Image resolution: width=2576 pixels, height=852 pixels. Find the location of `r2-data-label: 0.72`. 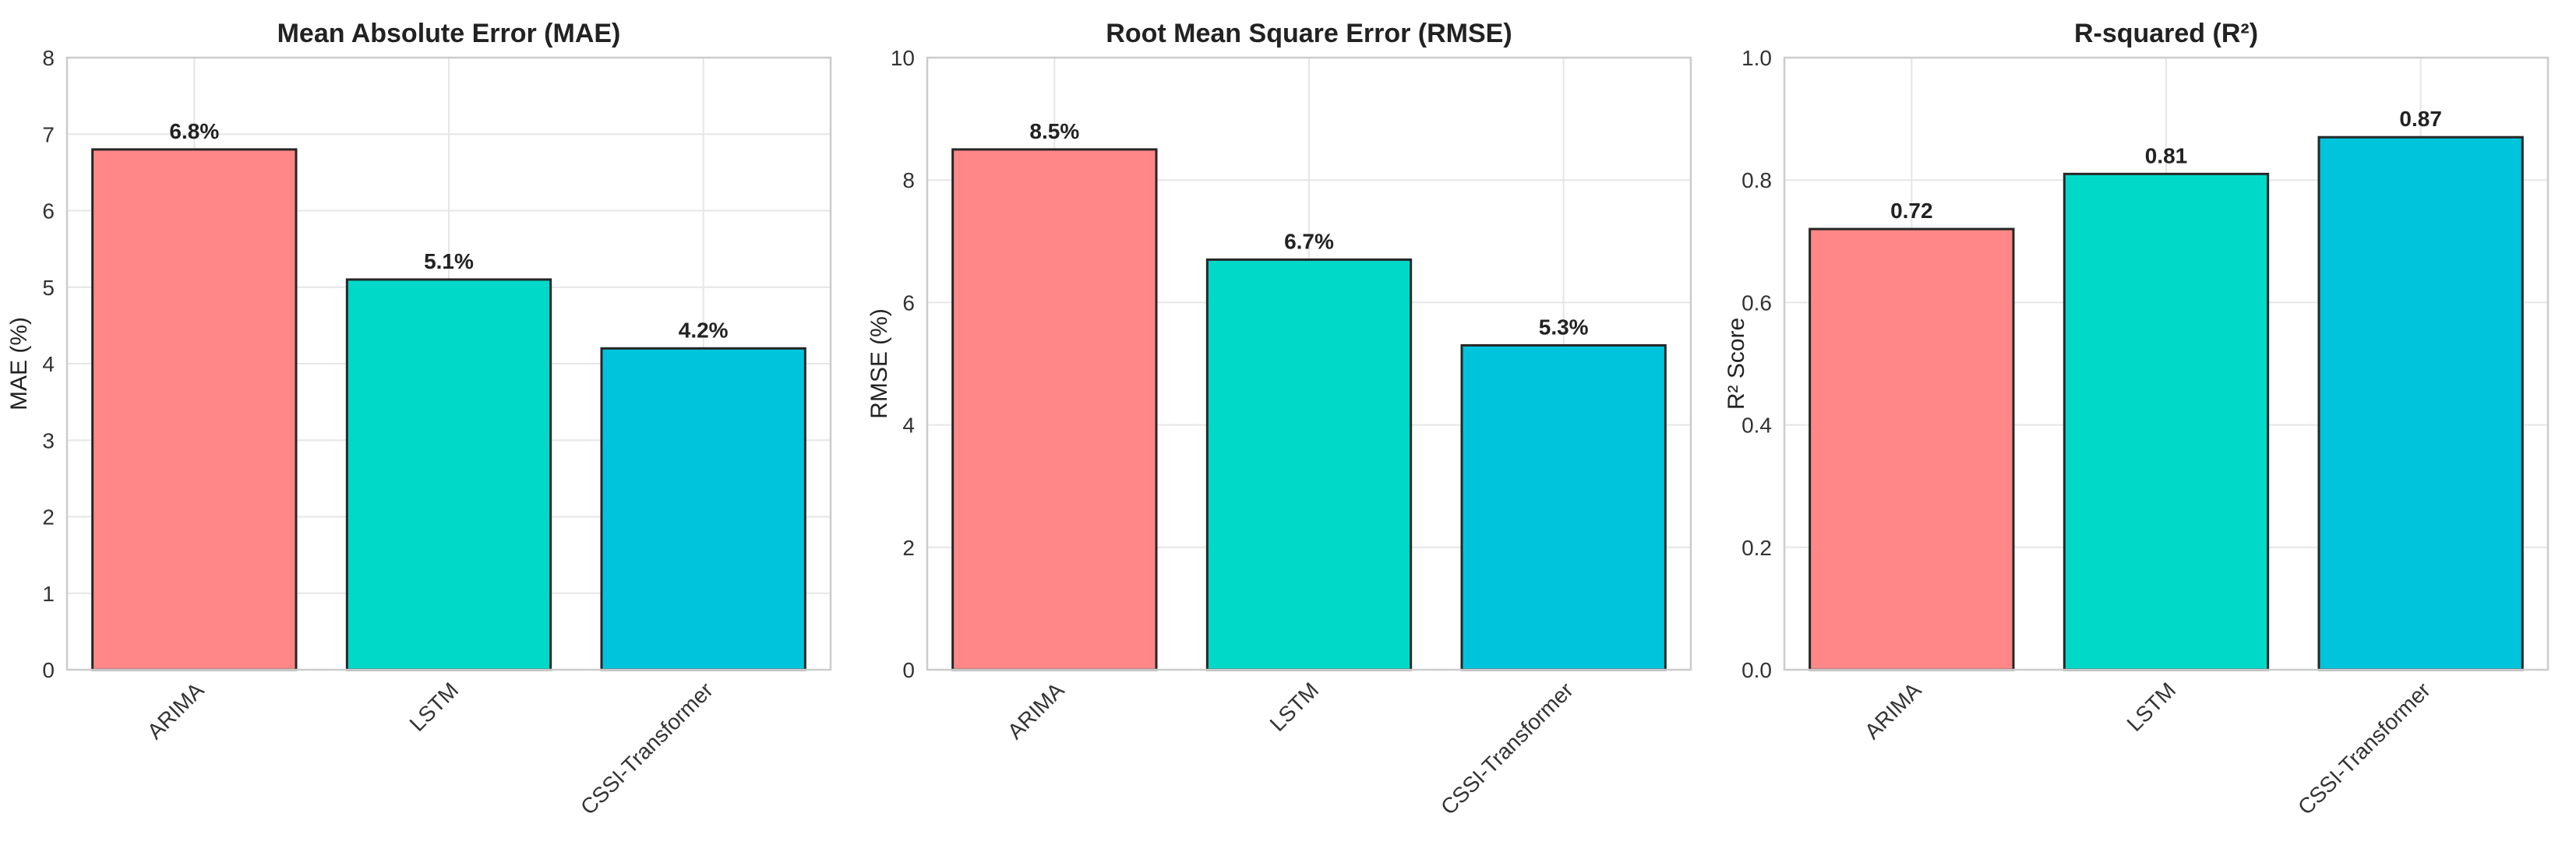

r2-data-label: 0.72 is located at coordinates (1911, 211).